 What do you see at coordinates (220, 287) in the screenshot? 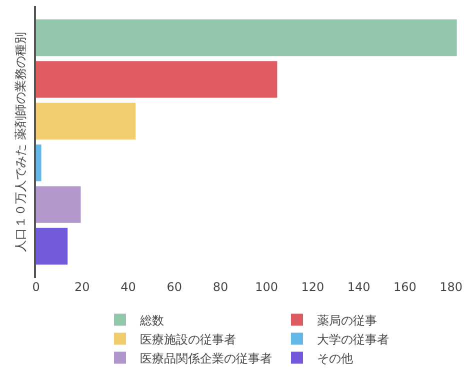
I see `x-tick-label: 80` at bounding box center [220, 287].